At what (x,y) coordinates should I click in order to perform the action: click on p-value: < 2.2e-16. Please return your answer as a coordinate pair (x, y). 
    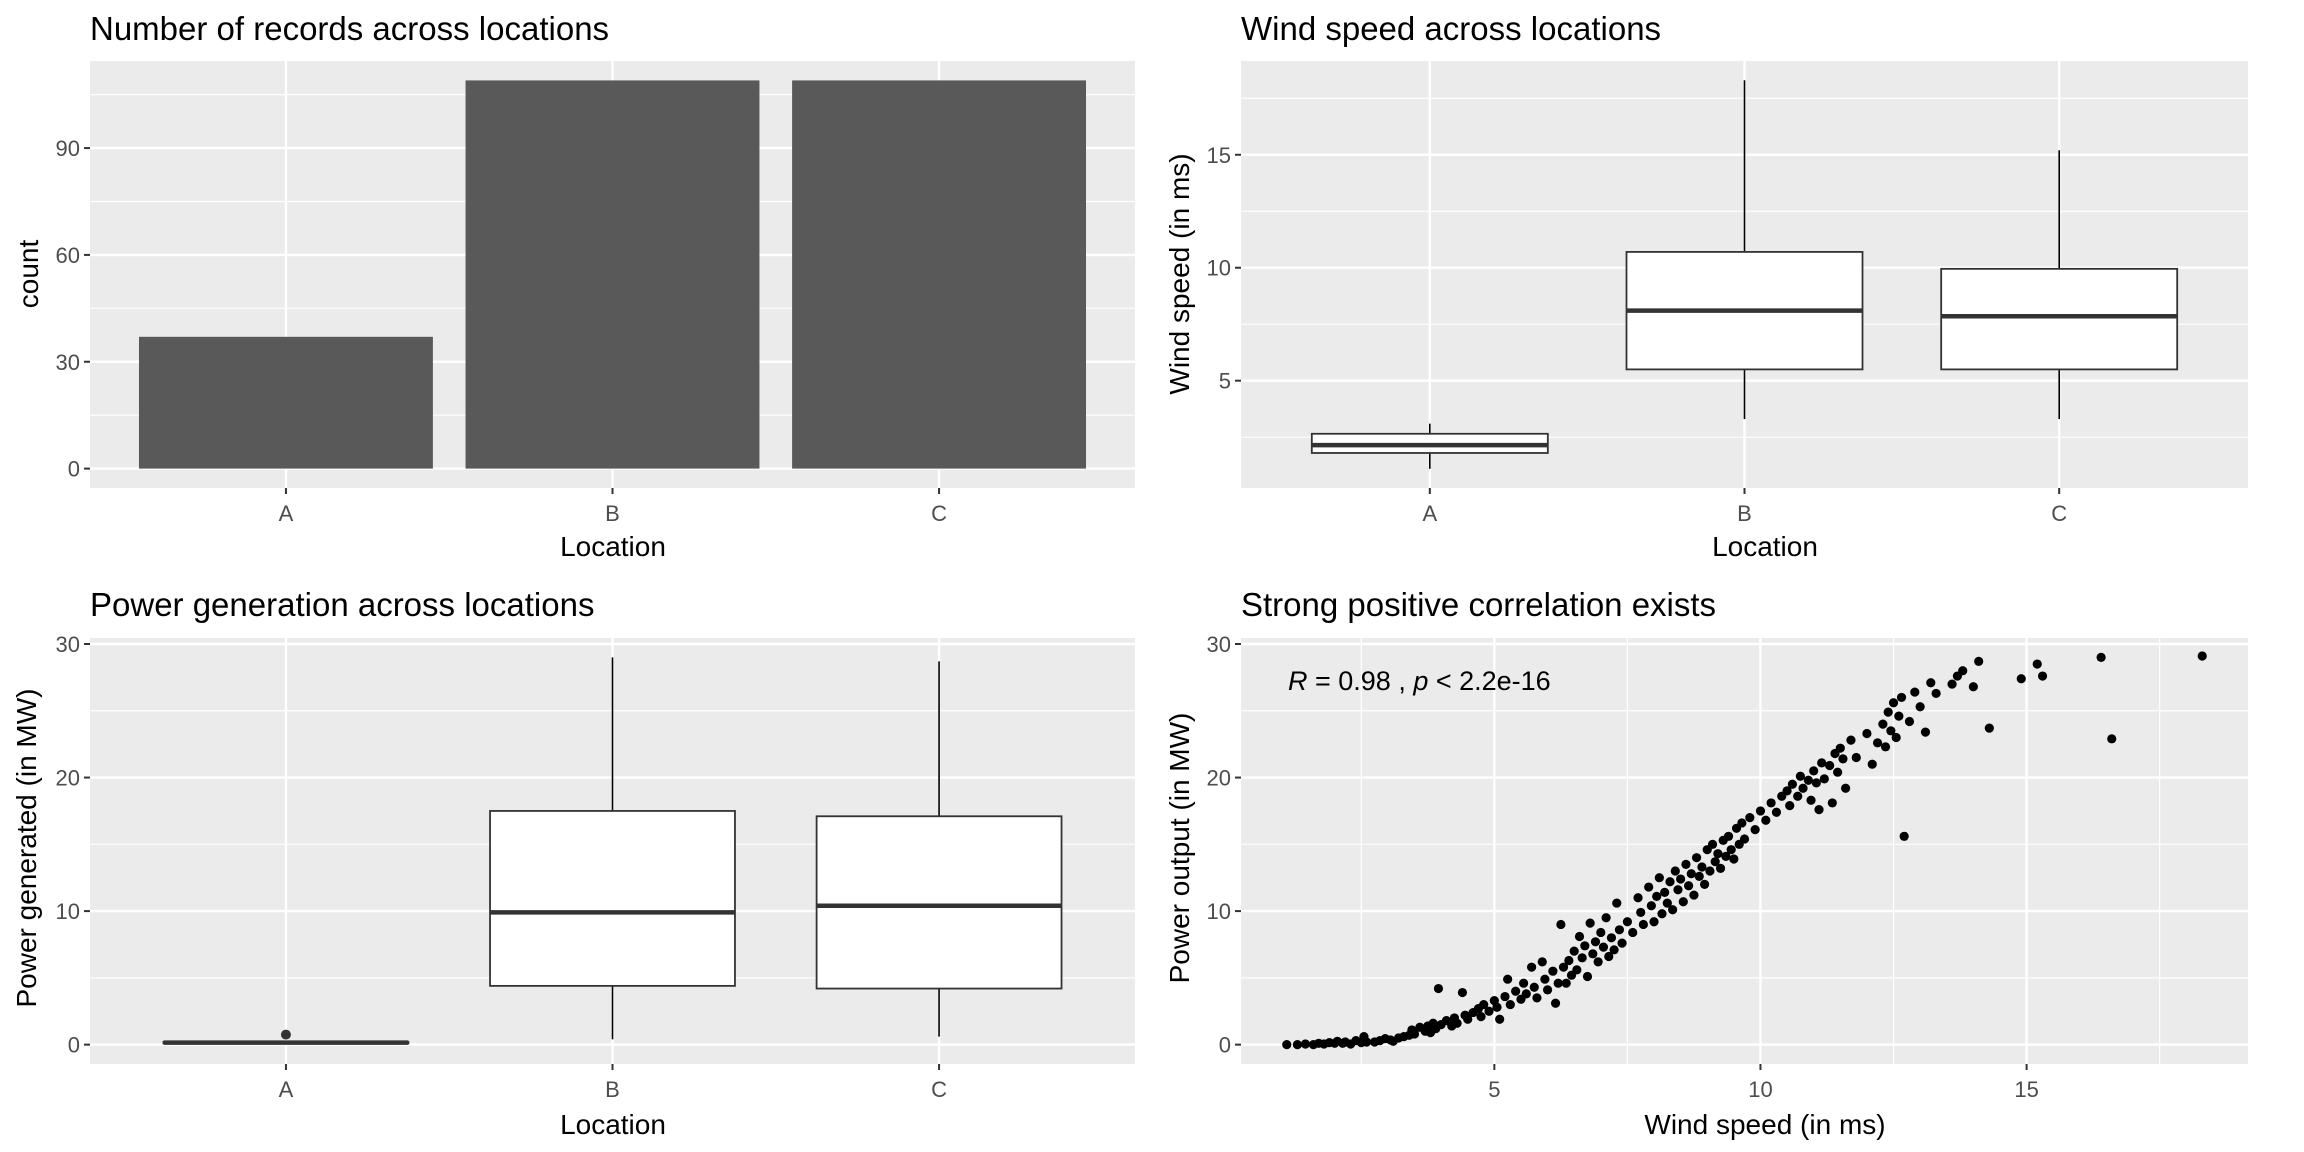
    Looking at the image, I should click on (1489, 681).